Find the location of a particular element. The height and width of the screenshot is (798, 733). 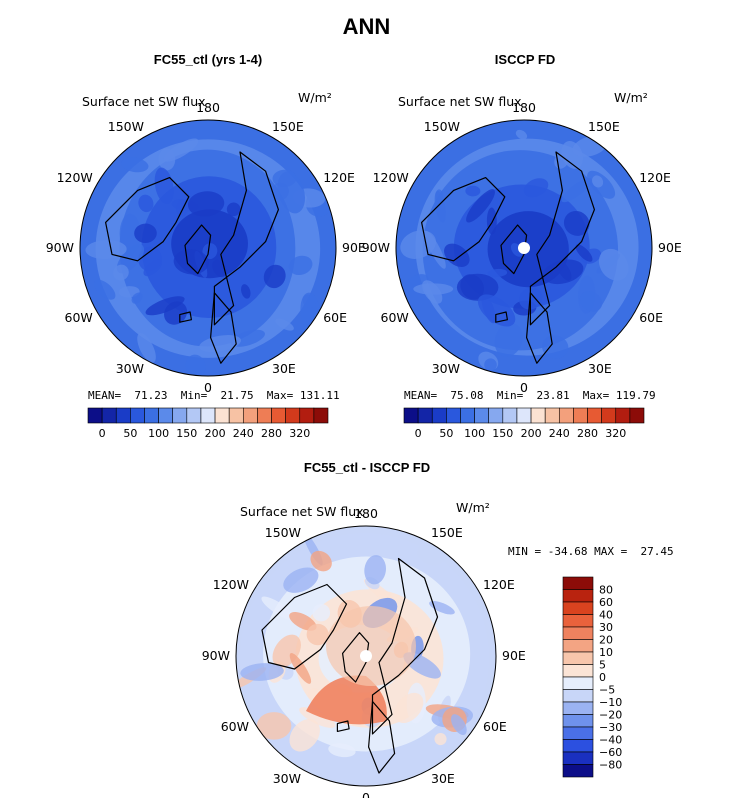

pole-missing-data is located at coordinates (524, 248).